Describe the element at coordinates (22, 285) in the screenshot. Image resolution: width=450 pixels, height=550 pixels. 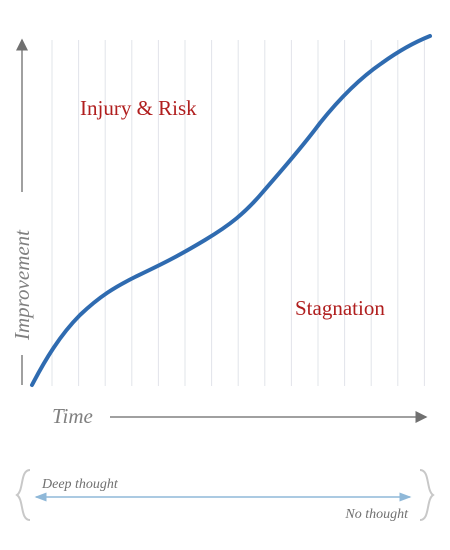
I see `y-axis-label: Improvement` at that location.